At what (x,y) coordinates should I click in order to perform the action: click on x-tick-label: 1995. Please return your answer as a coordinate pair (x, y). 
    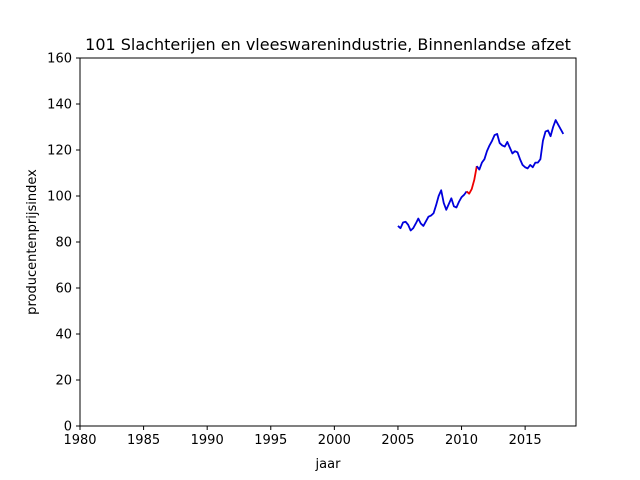
    Looking at the image, I should click on (270, 440).